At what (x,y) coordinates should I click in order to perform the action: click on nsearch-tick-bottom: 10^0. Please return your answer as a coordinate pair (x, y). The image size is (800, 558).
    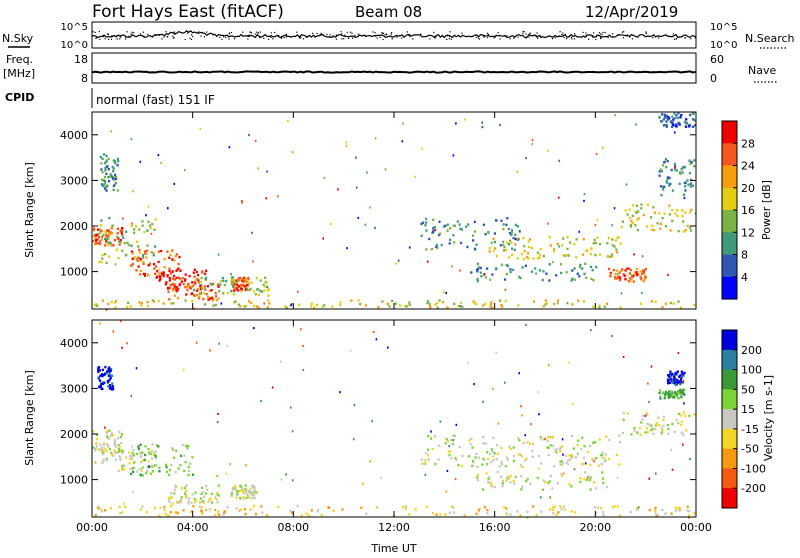
    Looking at the image, I should click on (723, 45).